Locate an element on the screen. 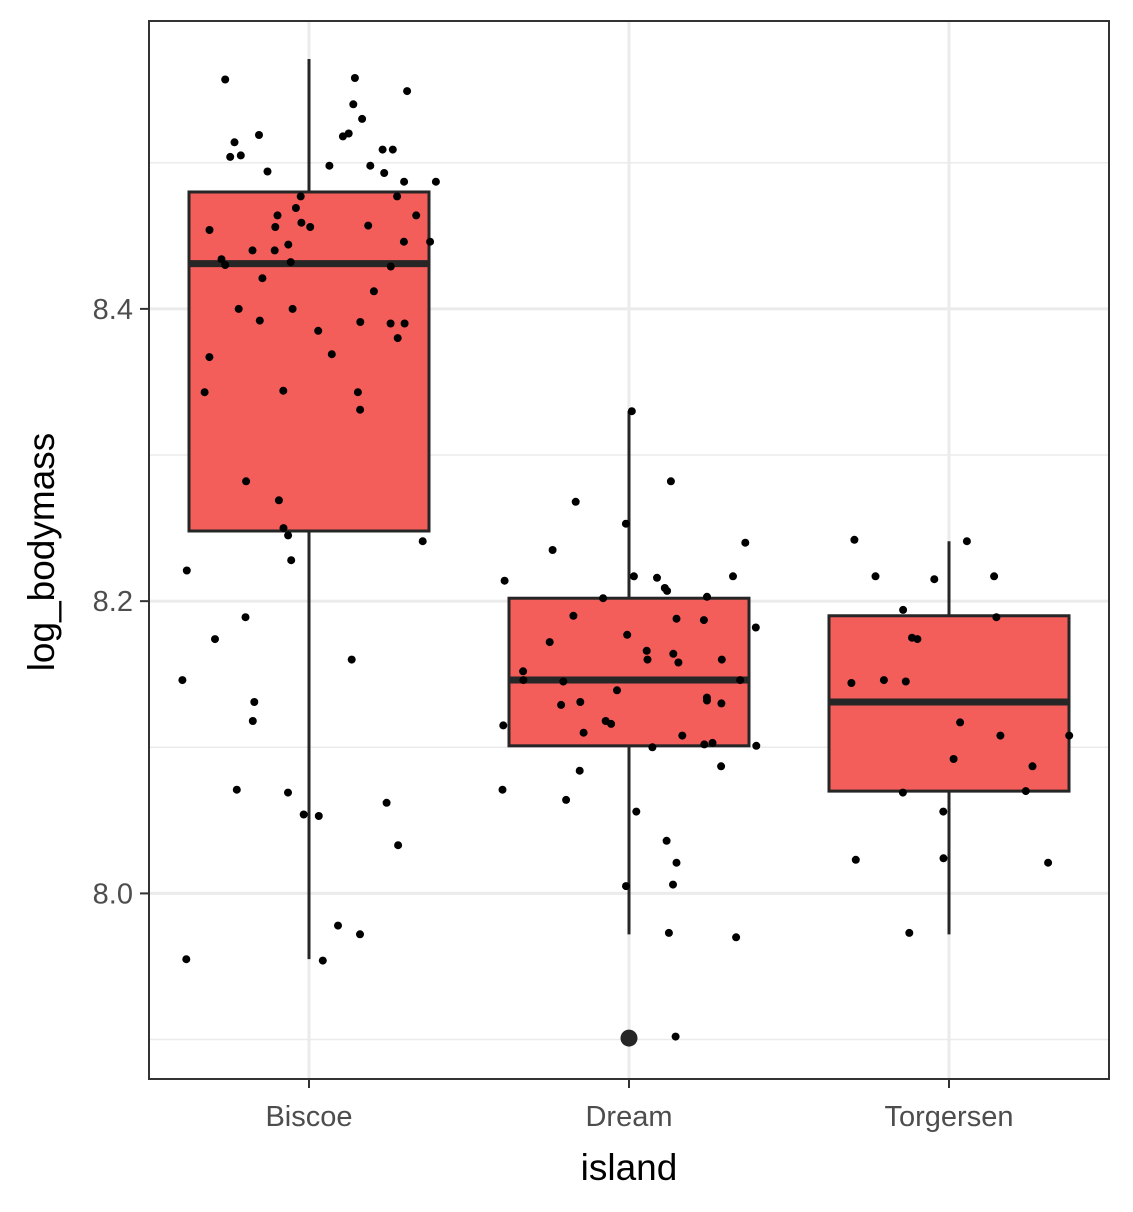 This screenshot has width=1133, height=1212. box-dream is located at coordinates (629, 672).